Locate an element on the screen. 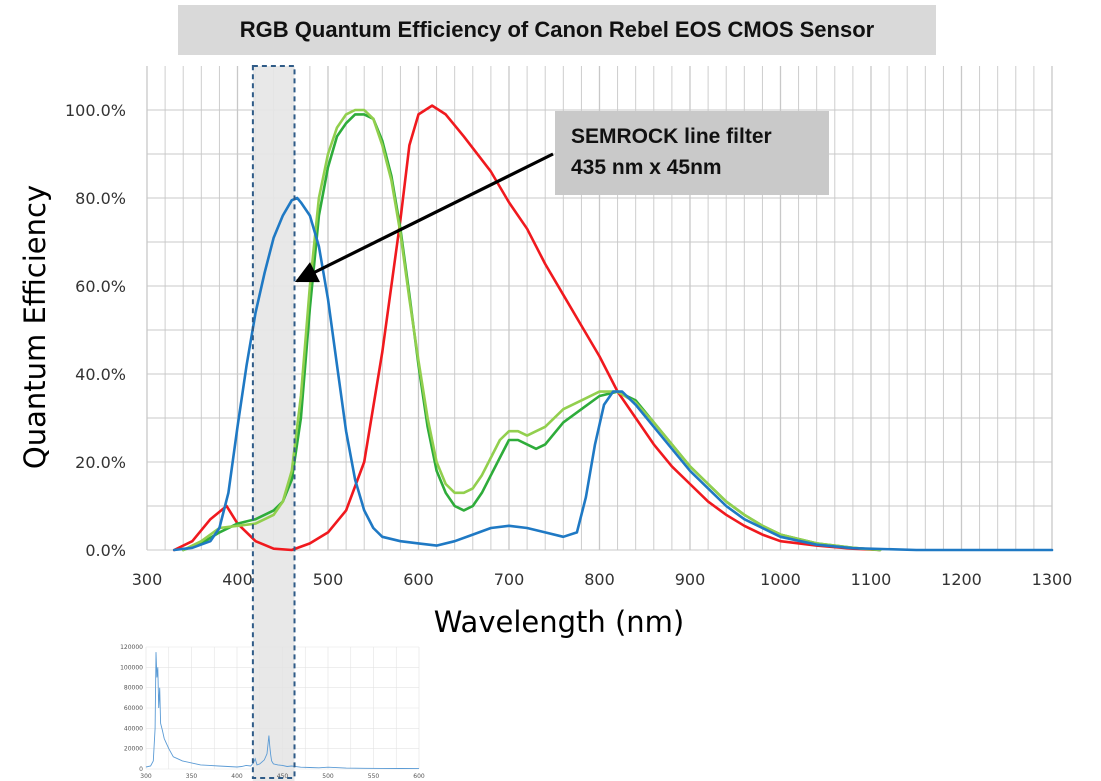 The height and width of the screenshot is (781, 1101). inset-x-tick-label: 550 is located at coordinates (374, 776).